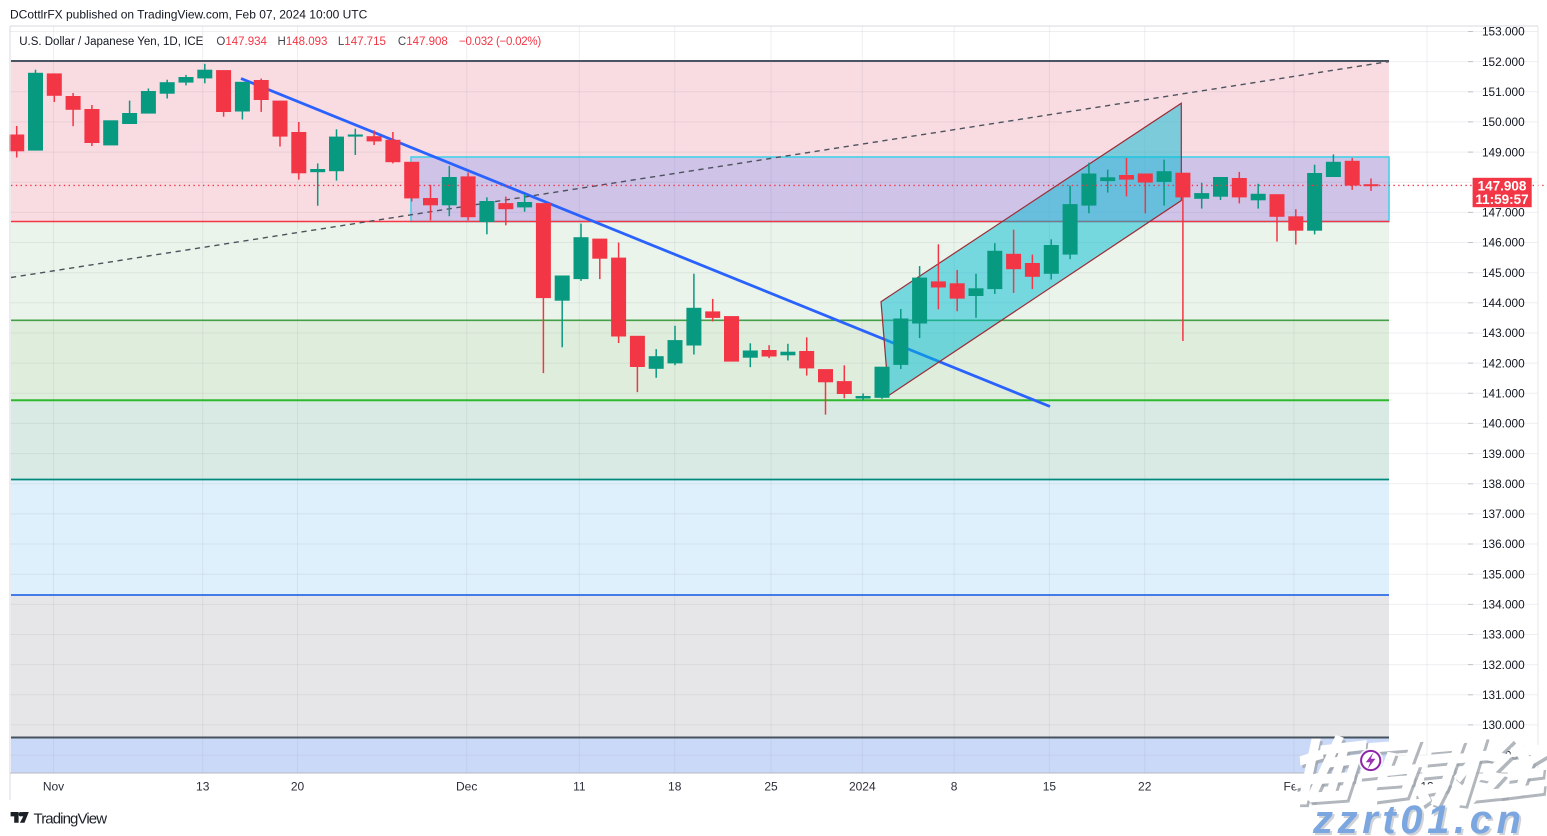 The width and height of the screenshot is (1547, 836). I want to click on svg-text: 15, so click(1050, 787).